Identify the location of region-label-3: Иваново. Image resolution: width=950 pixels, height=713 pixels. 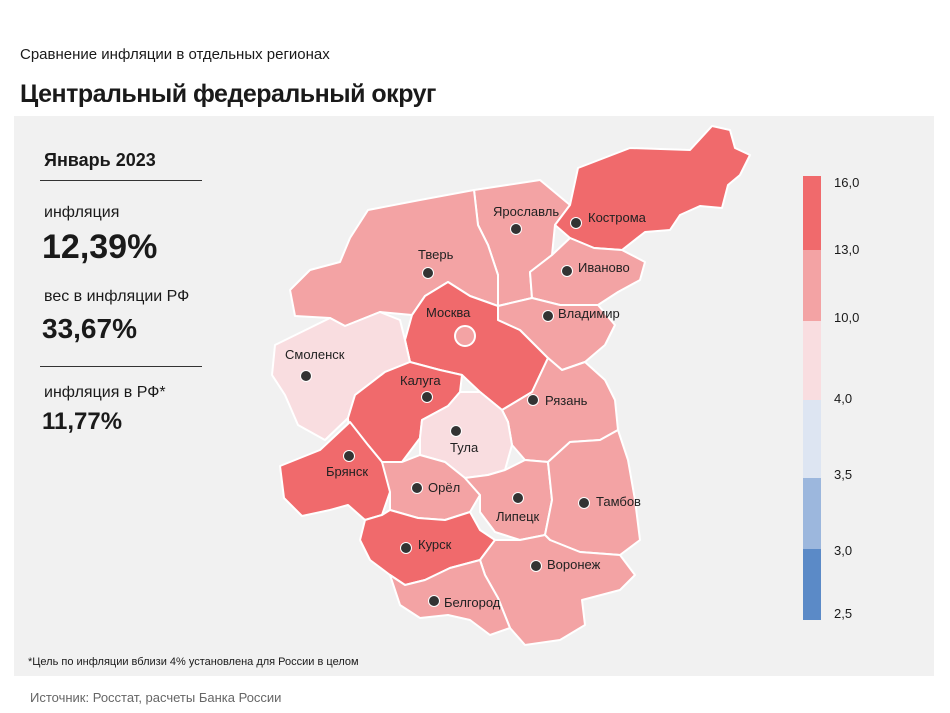
(604, 267).